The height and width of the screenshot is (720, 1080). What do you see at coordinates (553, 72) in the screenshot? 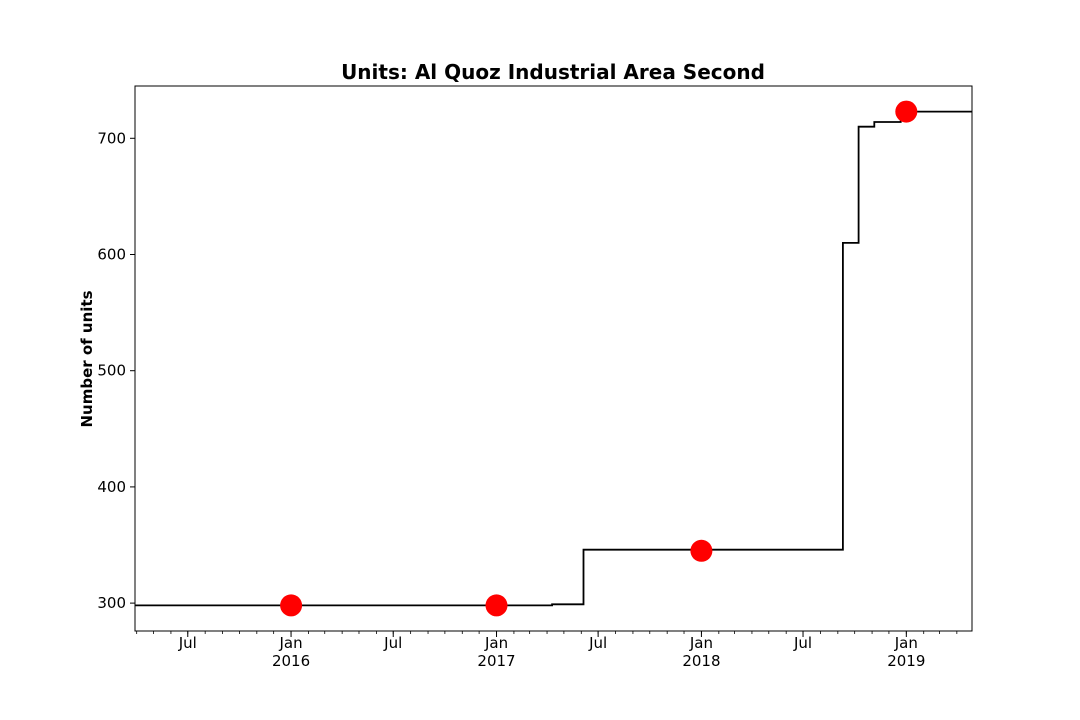
I see `chart-title: Units: Al Quoz Industrial Area Second` at bounding box center [553, 72].